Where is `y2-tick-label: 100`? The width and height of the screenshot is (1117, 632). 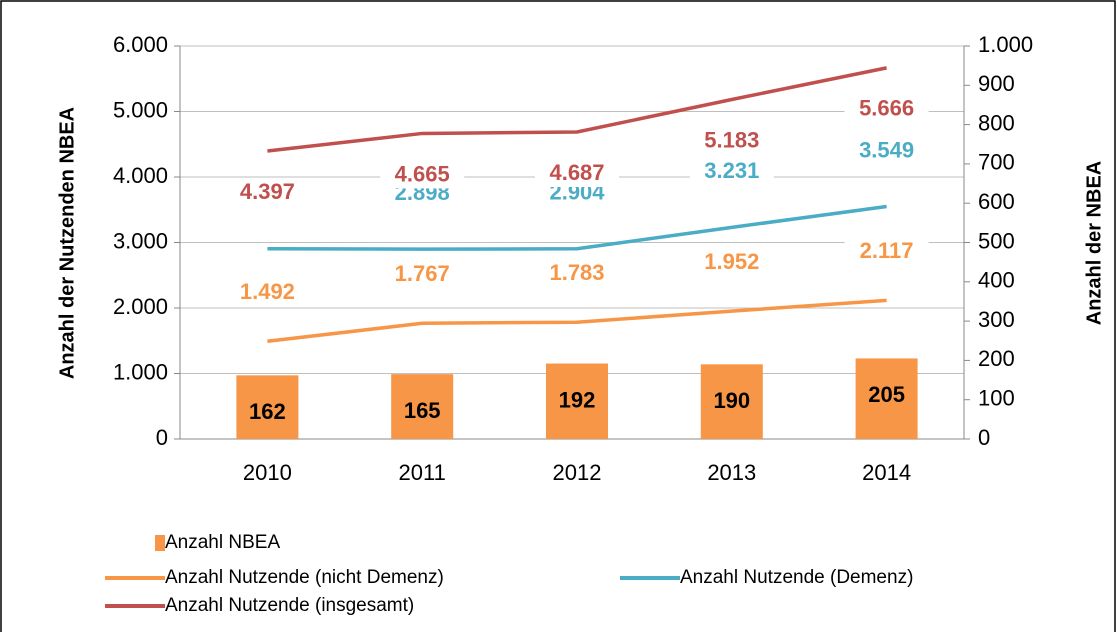 y2-tick-label: 100 is located at coordinates (996, 398).